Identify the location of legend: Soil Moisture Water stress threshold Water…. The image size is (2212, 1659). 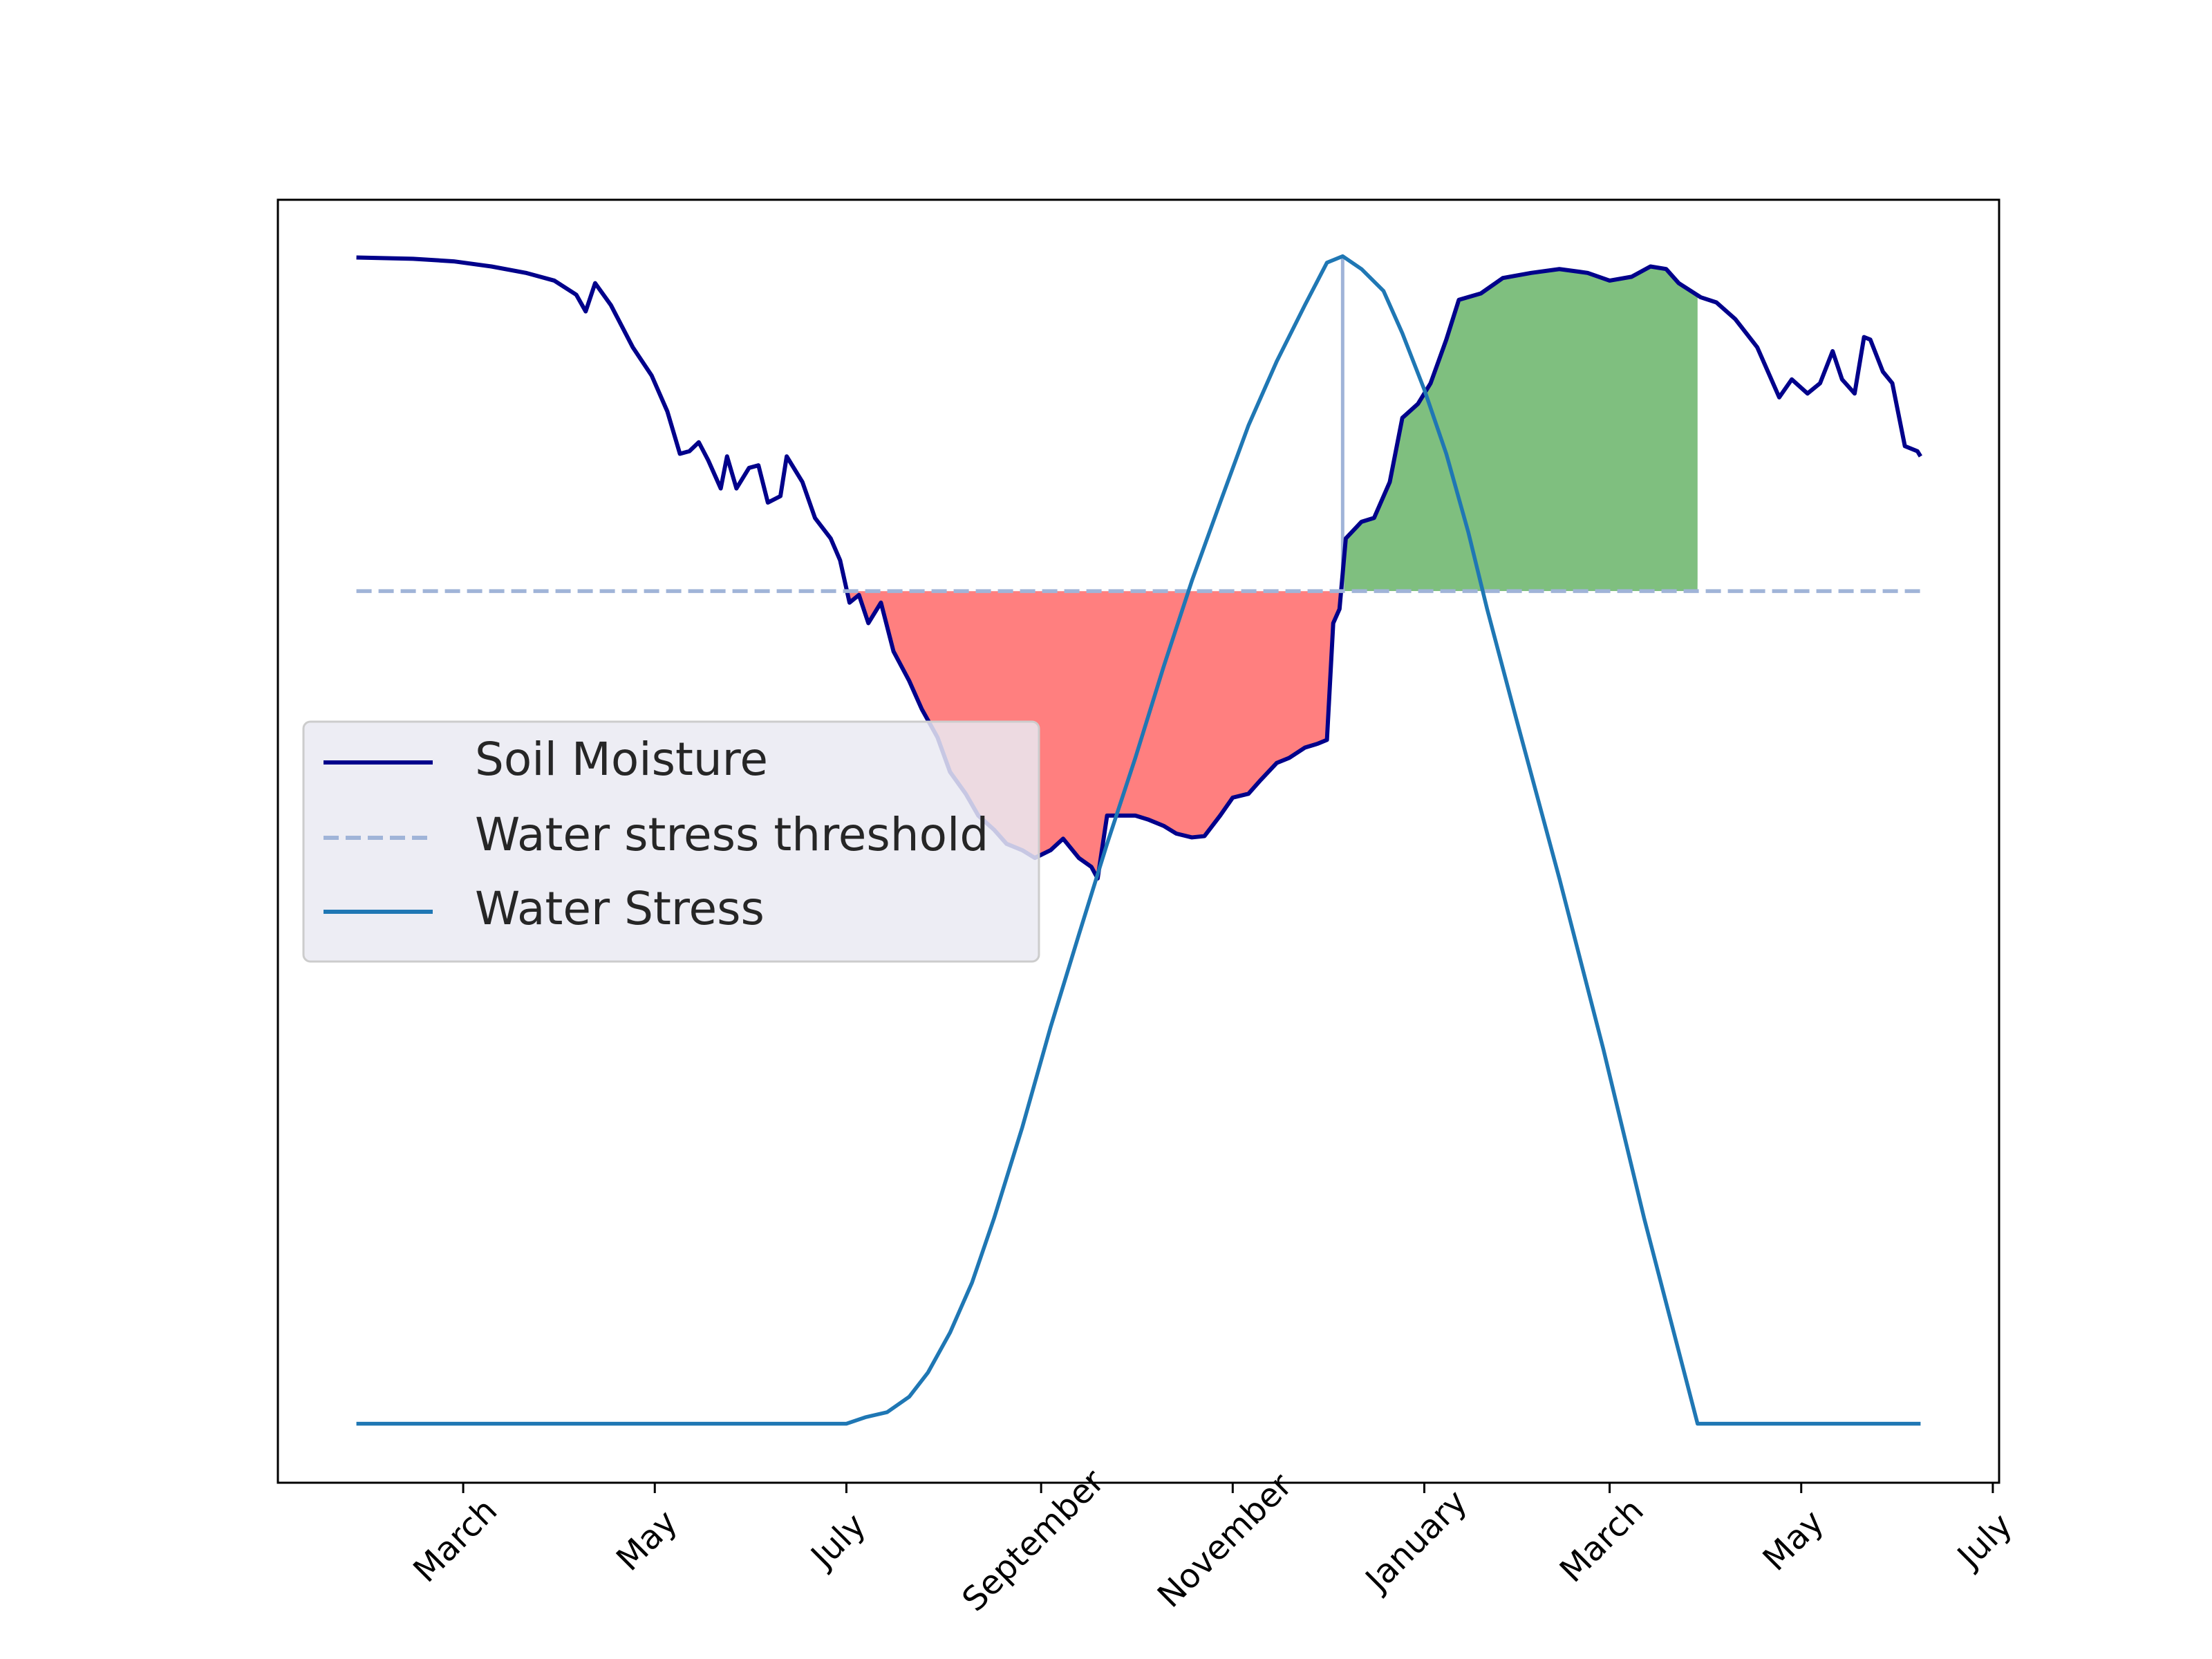
(671, 842).